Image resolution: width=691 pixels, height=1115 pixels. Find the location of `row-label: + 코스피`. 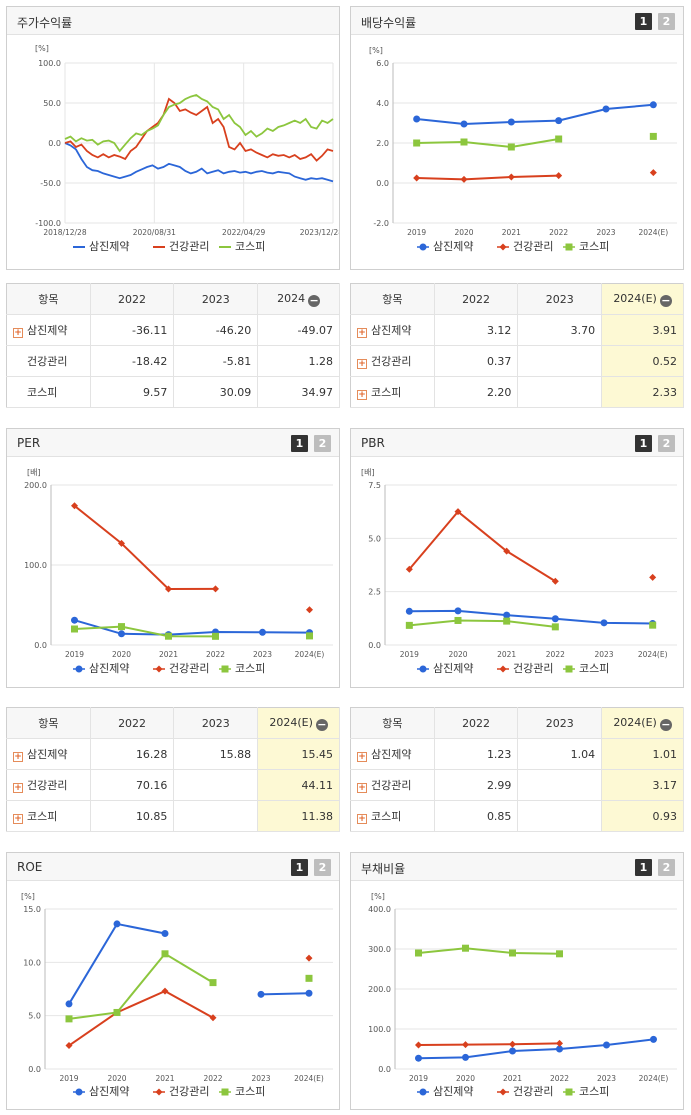

row-label: + 코스피 is located at coordinates (392, 392).